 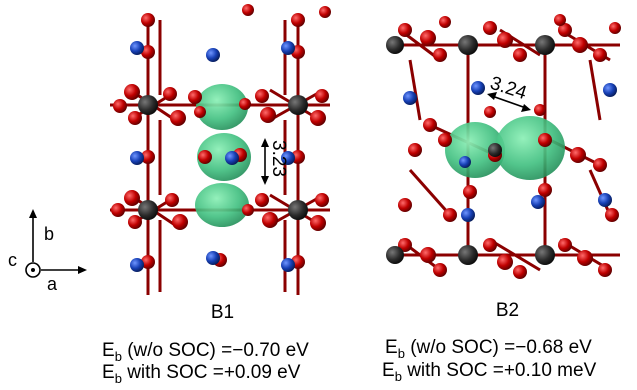 I want to click on distance-arrow-b1, so click(x=265, y=161).